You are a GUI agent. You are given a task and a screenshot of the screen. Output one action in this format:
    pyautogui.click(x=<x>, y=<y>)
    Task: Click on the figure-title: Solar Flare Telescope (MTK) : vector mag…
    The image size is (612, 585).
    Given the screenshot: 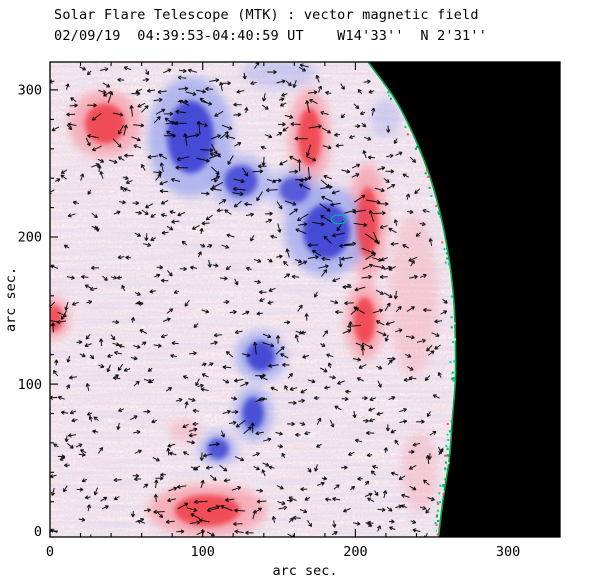 What is the action you would take?
    pyautogui.click(x=266, y=15)
    